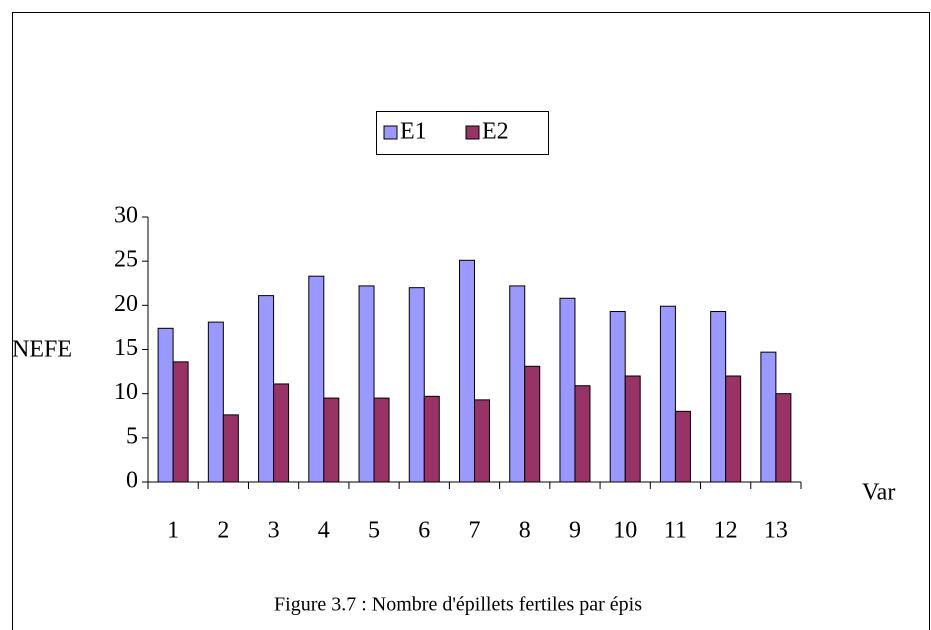  I want to click on x-tick-label: 3, so click(274, 531).